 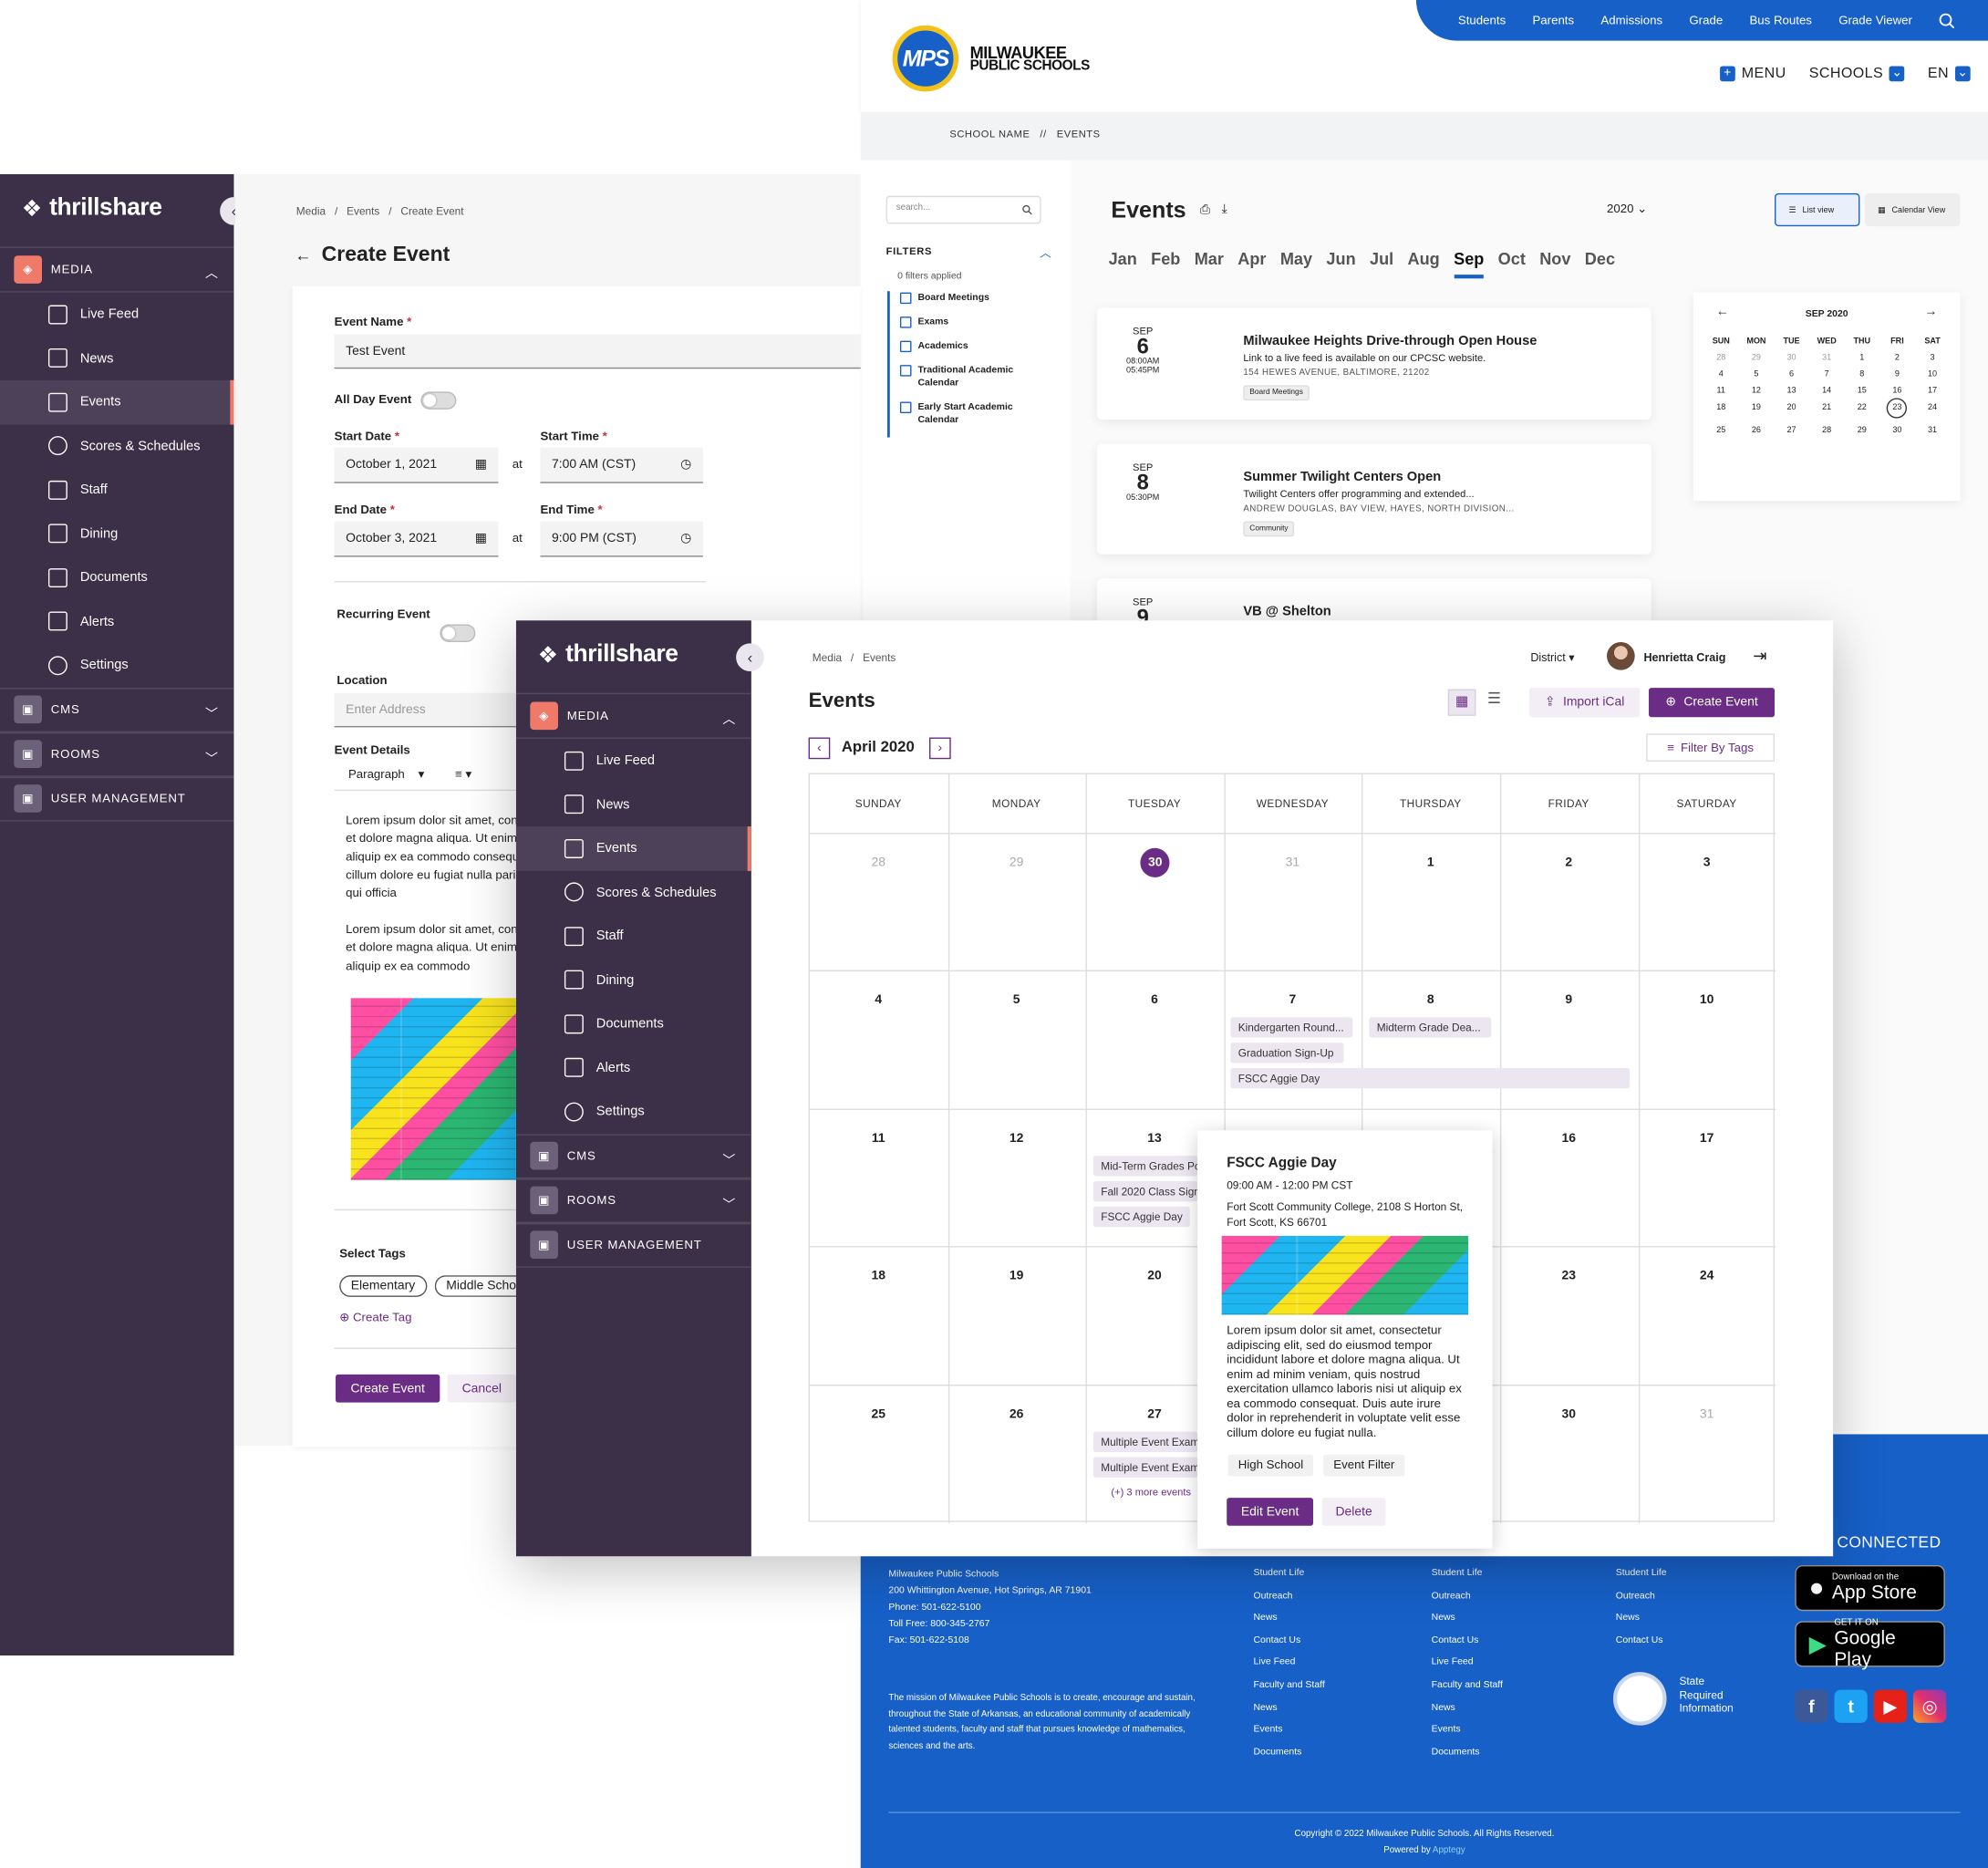 I want to click on filter-checkbox: Early Start Academic Calendar, so click(x=969, y=413).